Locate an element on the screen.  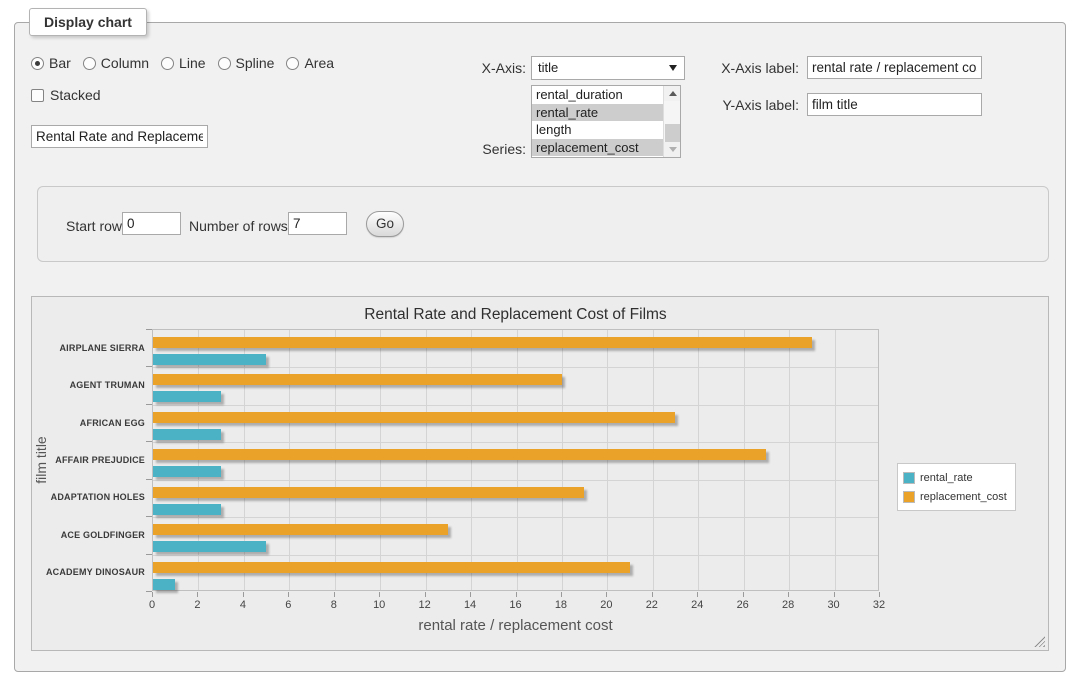
x-tick-label: 26 is located at coordinates (742, 605).